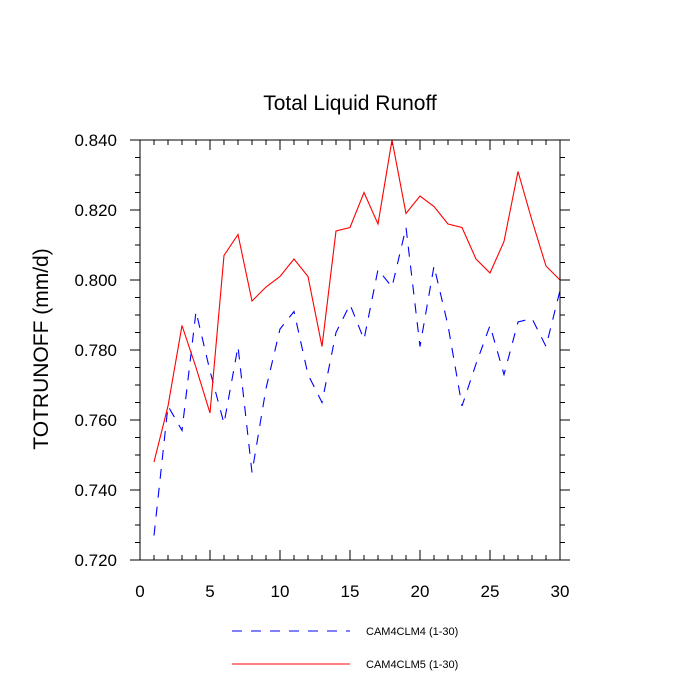 The height and width of the screenshot is (700, 700). I want to click on y-tick-label: 0.780, so click(95, 350).